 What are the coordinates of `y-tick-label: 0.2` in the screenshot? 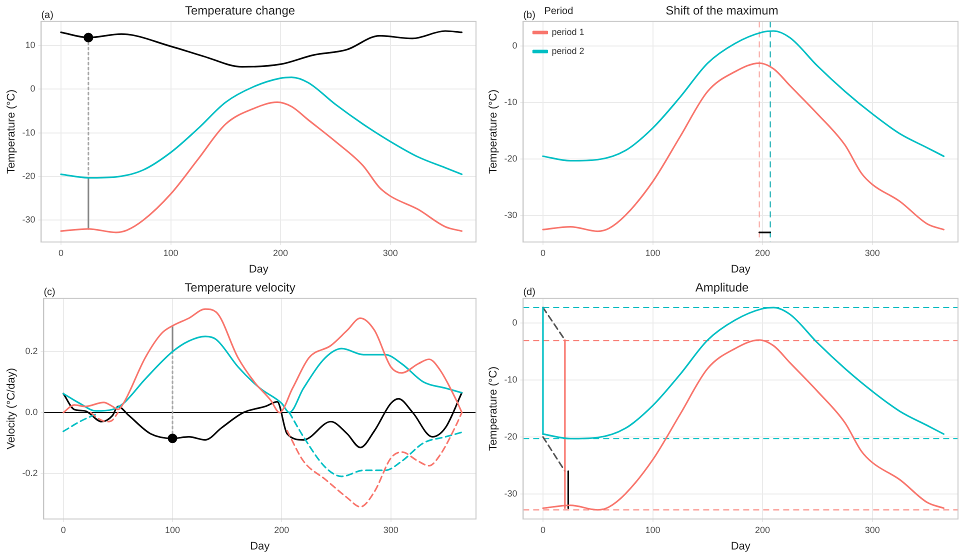 It's located at (31, 351).